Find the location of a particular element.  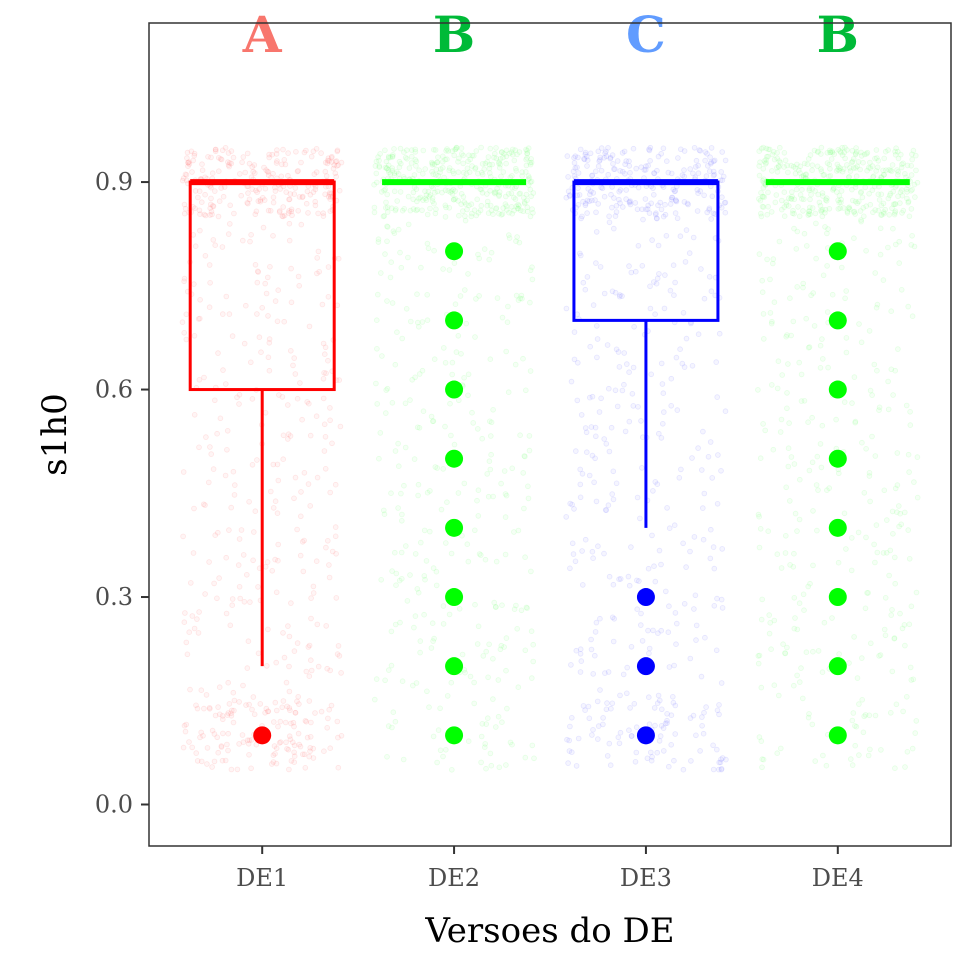

y-tick-label: 0.0 is located at coordinates (114, 805).